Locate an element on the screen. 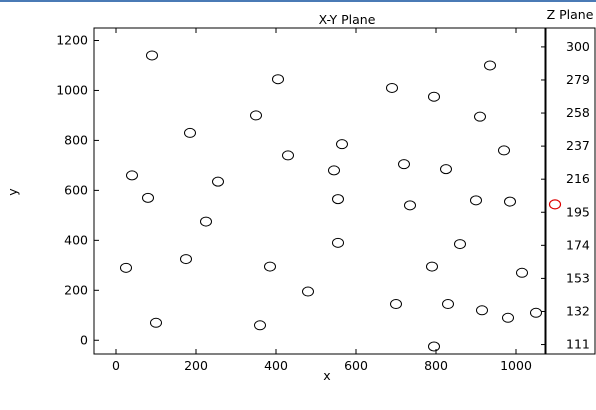 Image resolution: width=596 pixels, height=410 pixels. y-tick-label: 0 is located at coordinates (84, 339).